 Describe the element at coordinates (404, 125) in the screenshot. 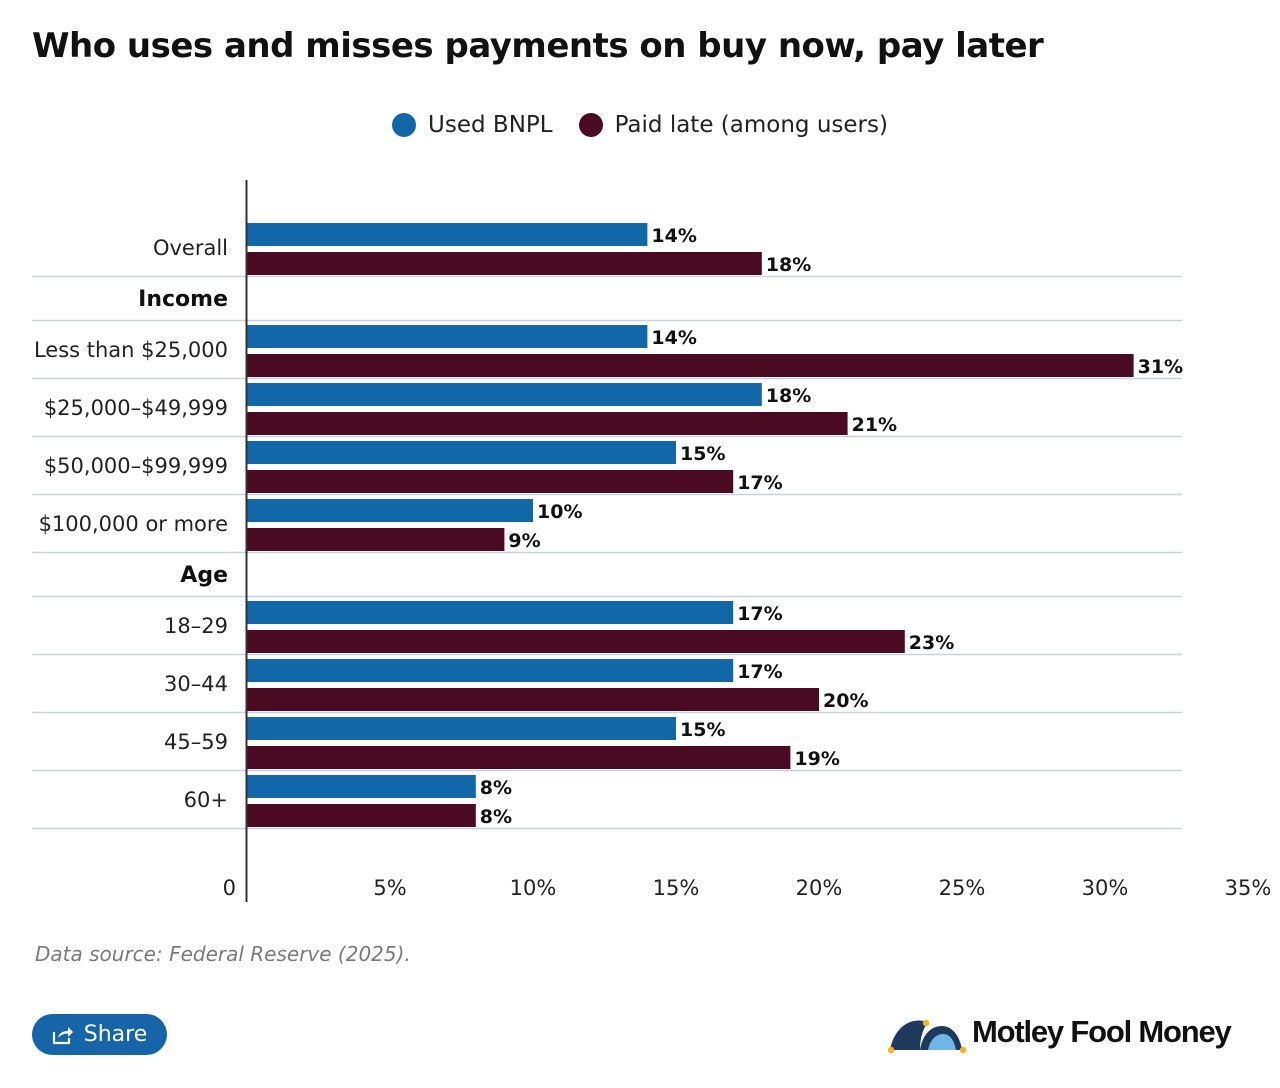

I see `legend-swatch-used-bnpl` at that location.